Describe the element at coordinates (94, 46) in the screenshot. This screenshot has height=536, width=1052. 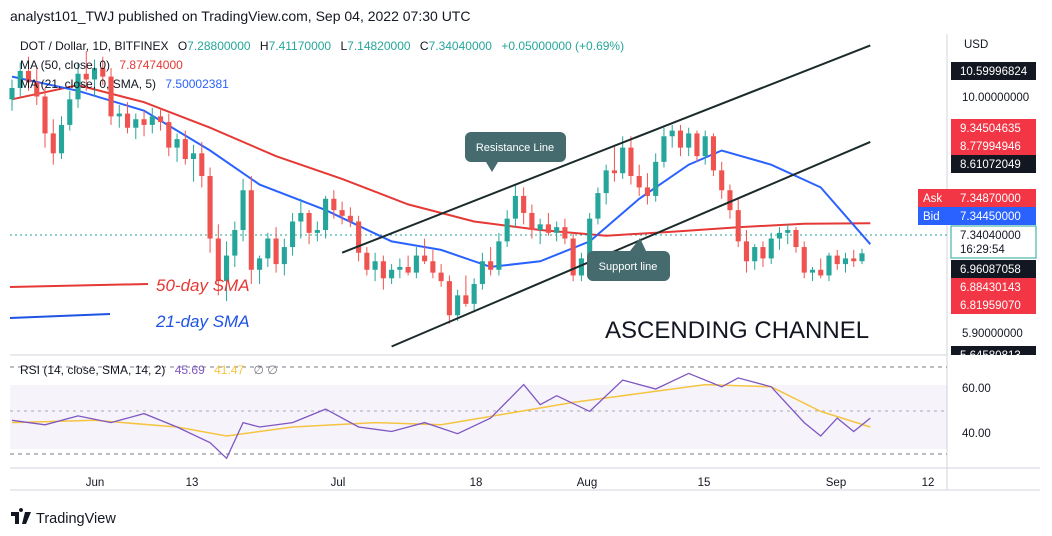
I see `legend-symbol: DOT / Dollar, 1D, BITFINEX` at that location.